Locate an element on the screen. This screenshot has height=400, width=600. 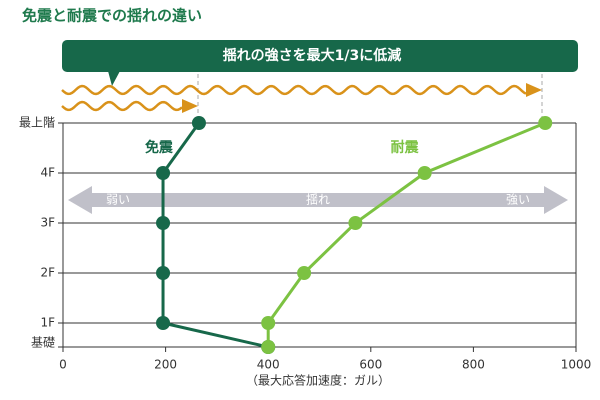
banner-box is located at coordinates (320, 56).